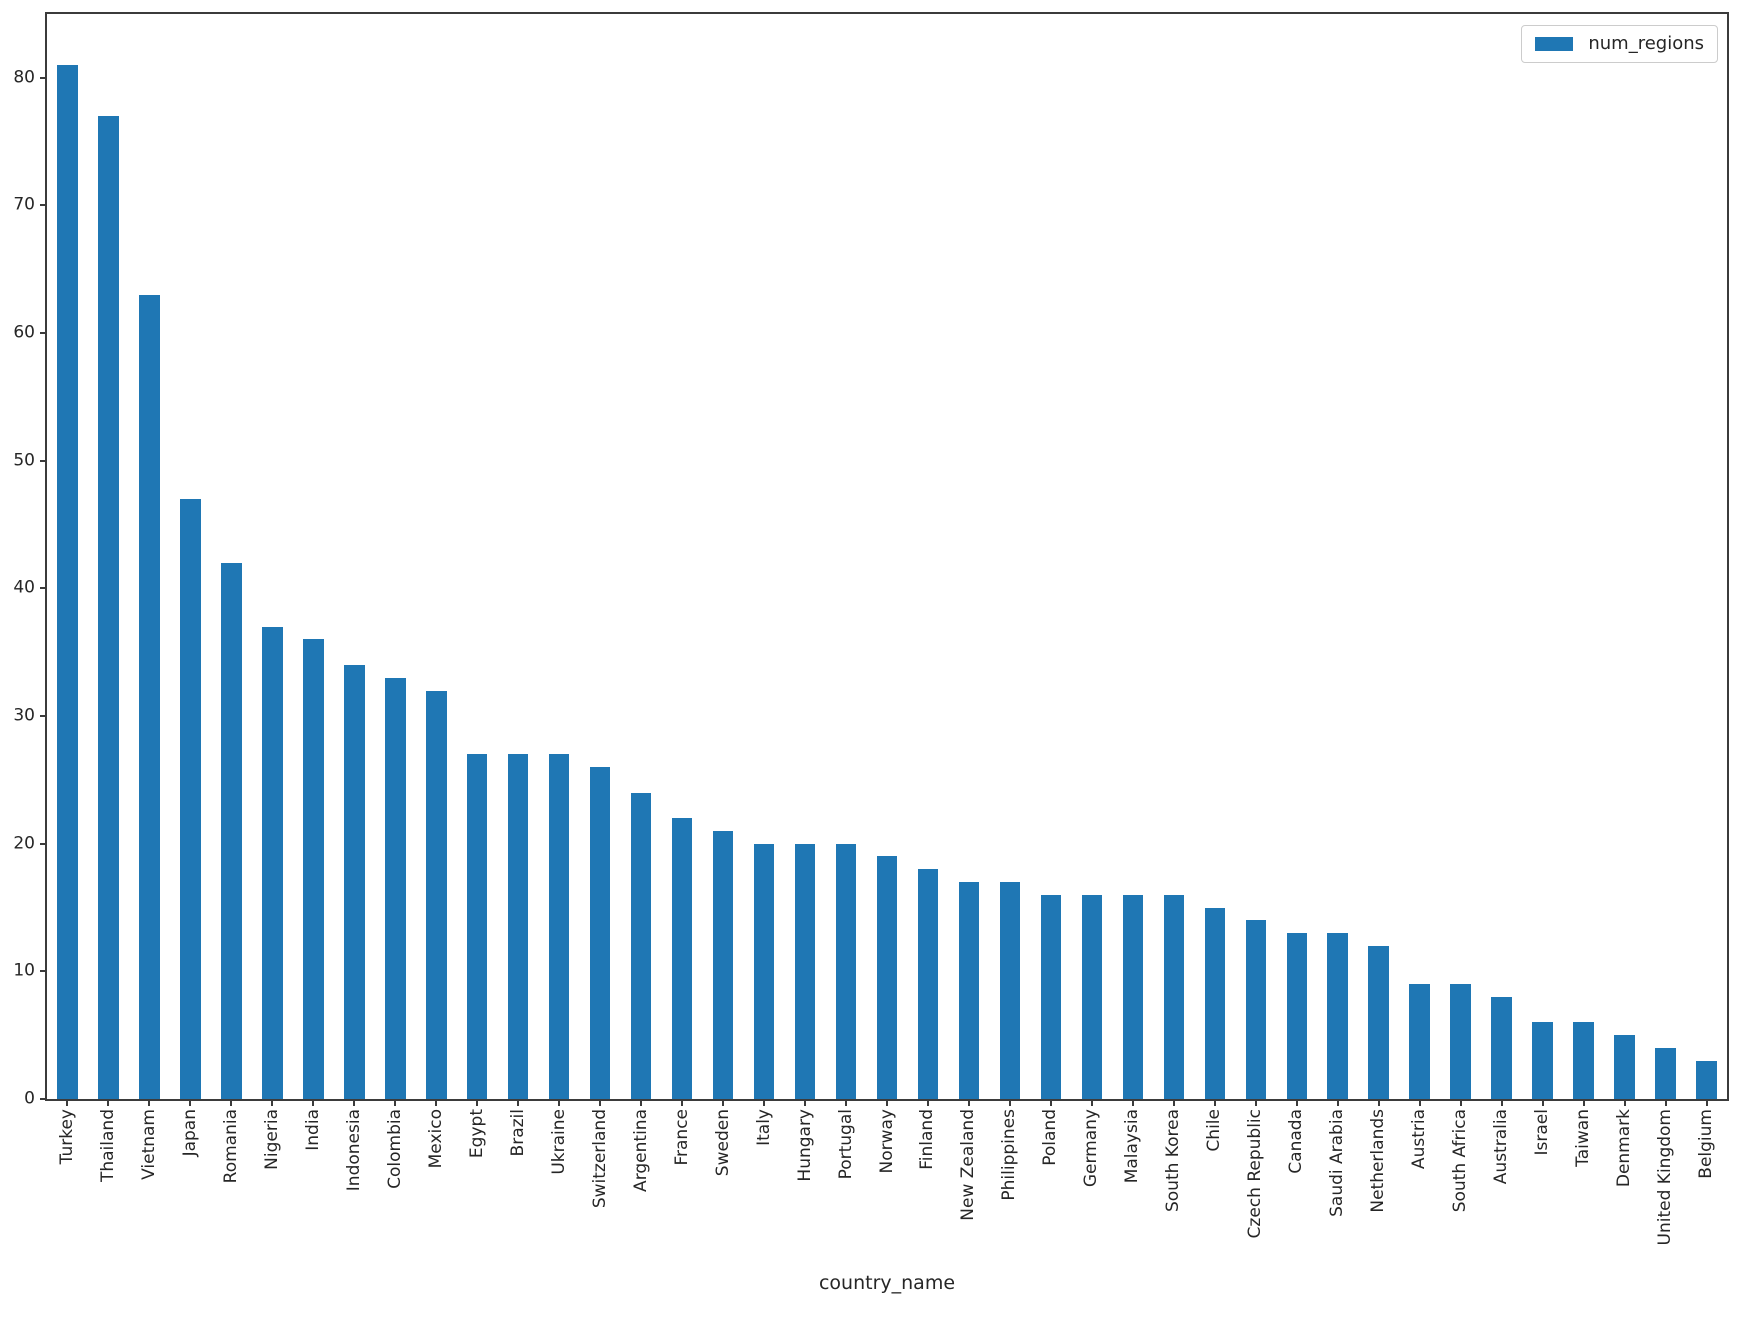  Describe the element at coordinates (558, 1142) in the screenshot. I see `x-tick-label: Ukraine` at that location.